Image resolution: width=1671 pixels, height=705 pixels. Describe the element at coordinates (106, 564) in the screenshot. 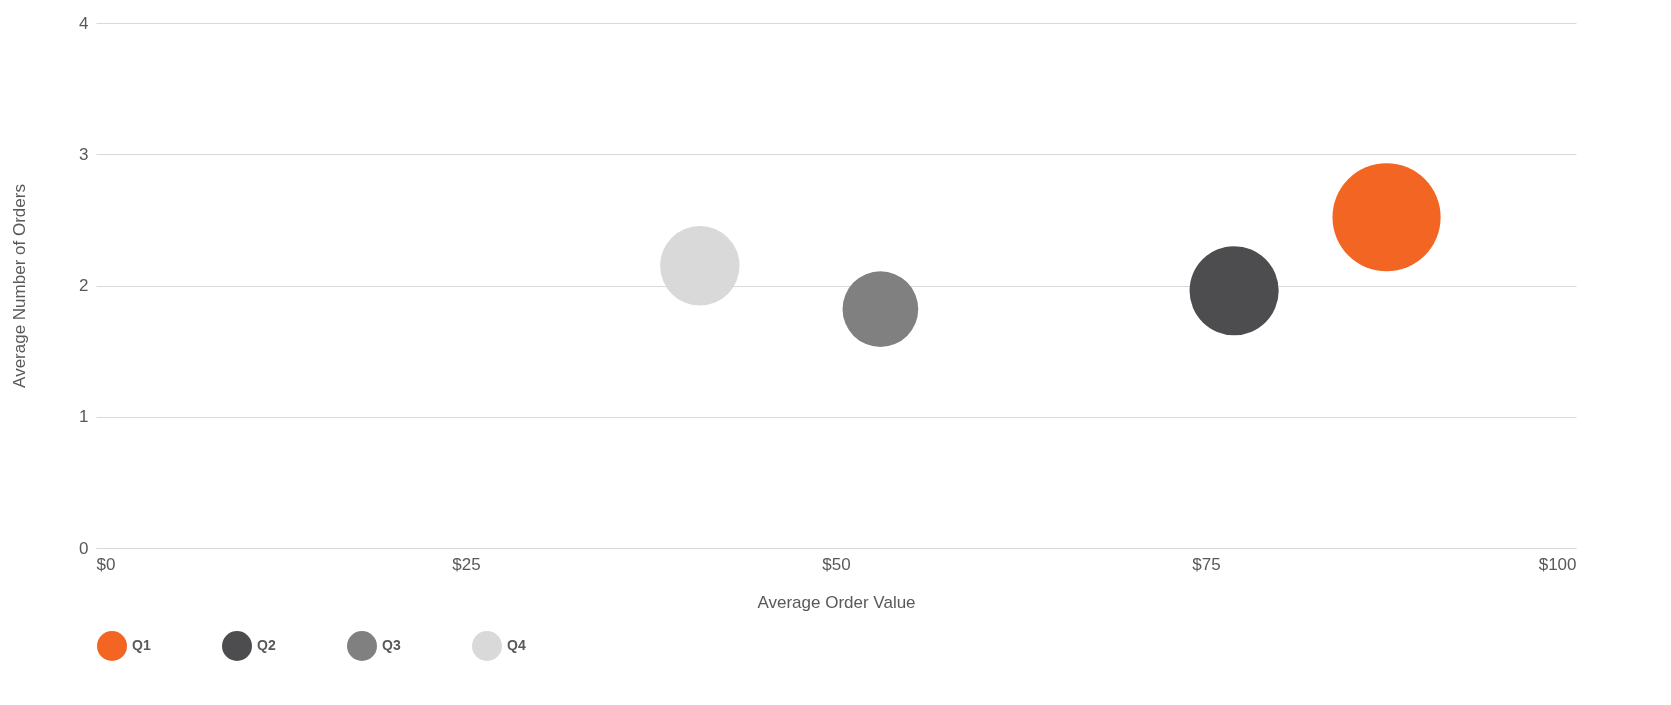

I see `x-tick-label: $0` at that location.